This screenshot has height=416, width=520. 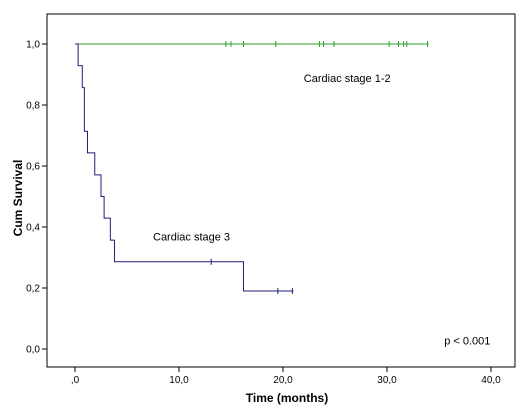 I want to click on x-tick-label: 20,0, so click(x=283, y=380).